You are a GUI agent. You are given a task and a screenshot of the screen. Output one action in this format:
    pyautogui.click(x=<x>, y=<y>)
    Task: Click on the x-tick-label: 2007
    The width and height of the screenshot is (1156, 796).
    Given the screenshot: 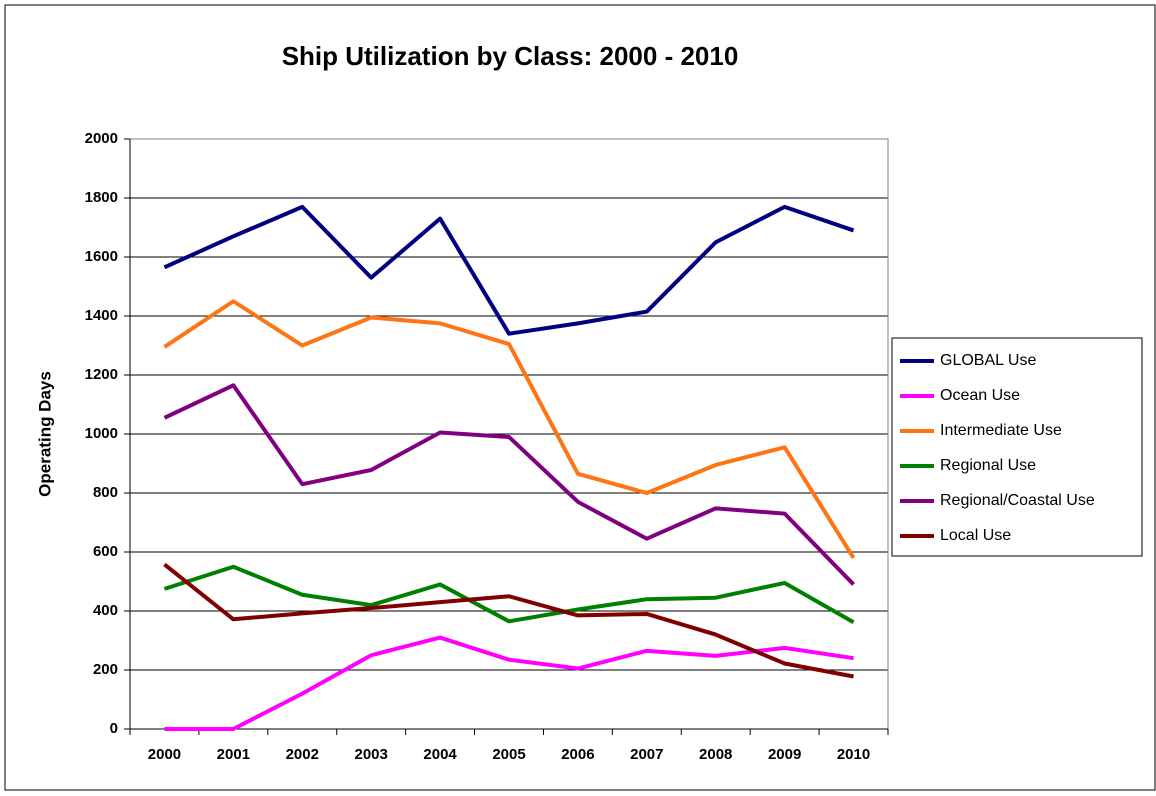 What is the action you would take?
    pyautogui.click(x=646, y=754)
    